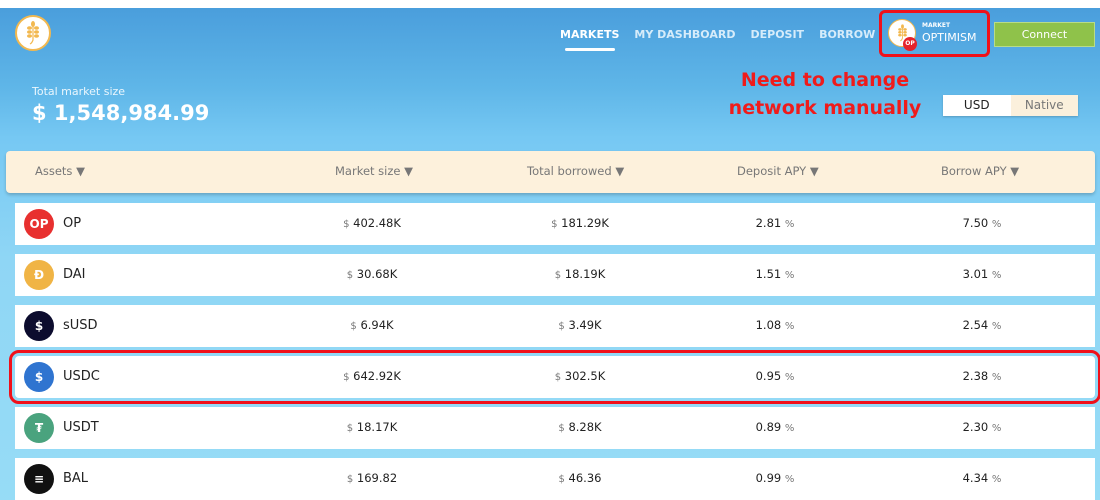  Describe the element at coordinates (775, 478) in the screenshot. I see `deposit-apy: 0.99 %` at that location.